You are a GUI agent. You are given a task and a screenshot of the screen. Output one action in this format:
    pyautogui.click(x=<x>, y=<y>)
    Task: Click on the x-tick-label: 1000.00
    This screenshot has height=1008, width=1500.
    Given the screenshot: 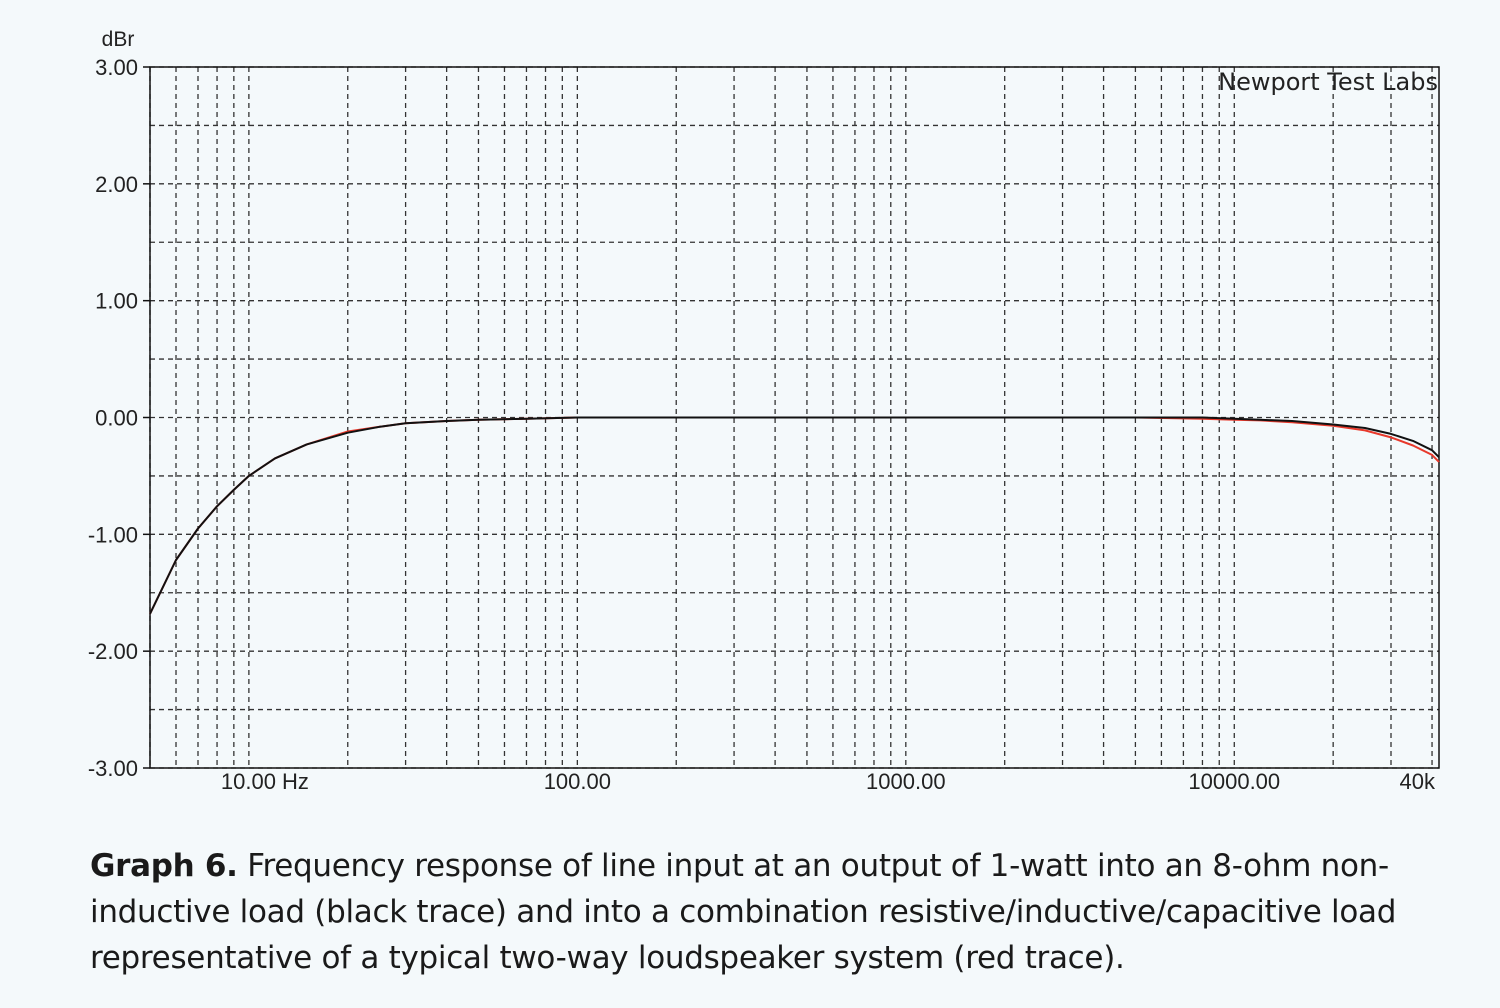 What is the action you would take?
    pyautogui.click(x=906, y=781)
    